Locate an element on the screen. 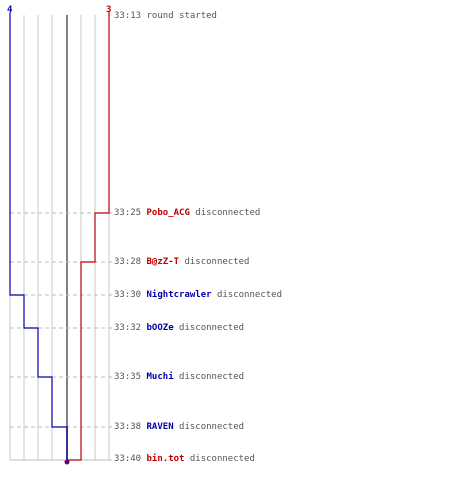 This screenshot has height=500, width=450. event-time: 33:38 is located at coordinates (128, 427).